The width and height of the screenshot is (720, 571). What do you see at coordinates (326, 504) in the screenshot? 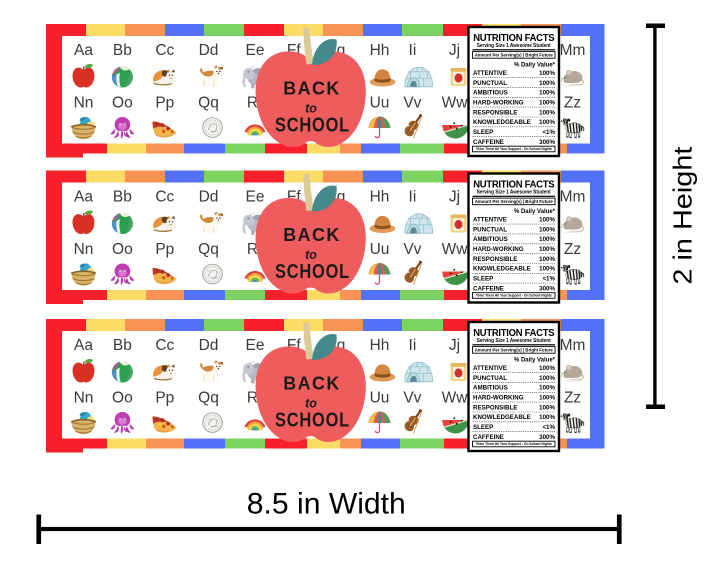
I see `svg-text: 8.5 in Width` at bounding box center [326, 504].